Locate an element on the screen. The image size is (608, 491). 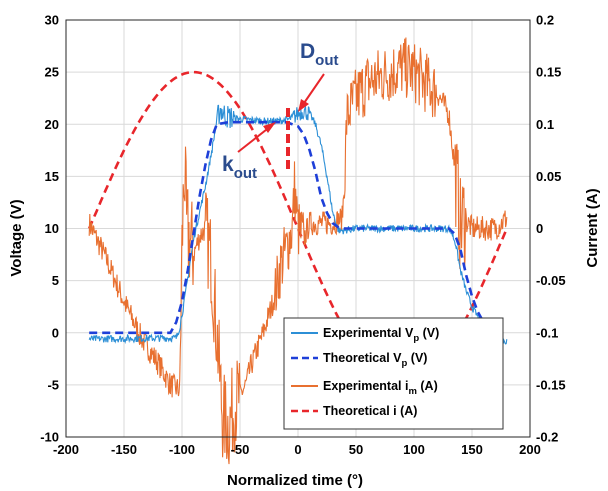
y-axis-label-right: Current (A) is located at coordinates (592, 227).